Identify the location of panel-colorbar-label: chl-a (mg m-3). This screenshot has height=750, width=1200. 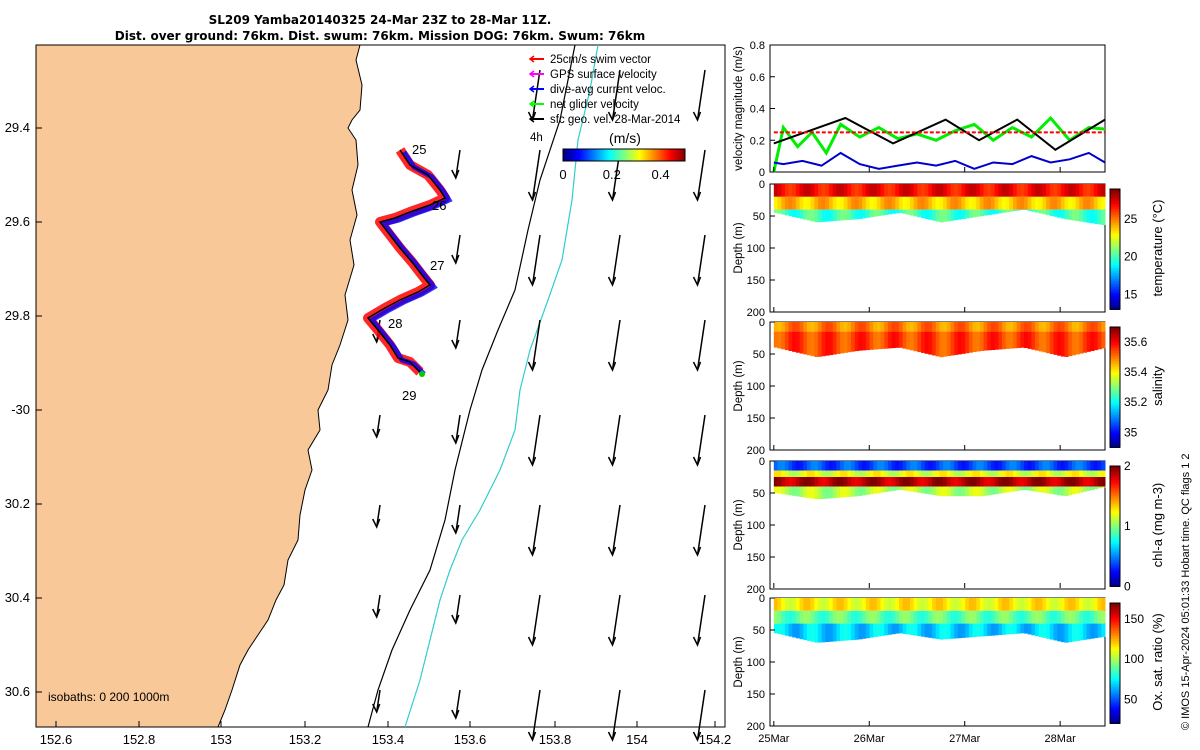
(1157, 525).